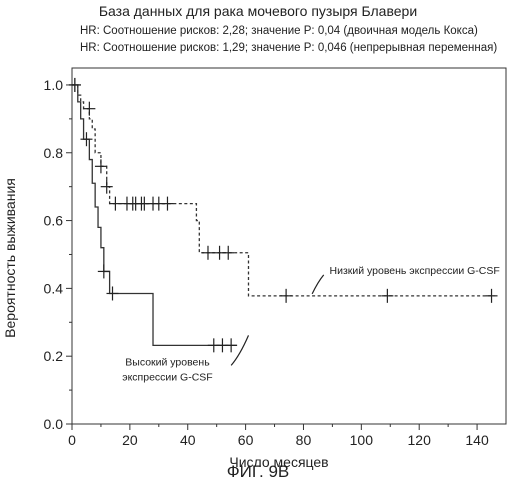 Image resolution: width=516 pixels, height=500 pixels. I want to click on y-tick-label: 0.6, so click(54, 221).